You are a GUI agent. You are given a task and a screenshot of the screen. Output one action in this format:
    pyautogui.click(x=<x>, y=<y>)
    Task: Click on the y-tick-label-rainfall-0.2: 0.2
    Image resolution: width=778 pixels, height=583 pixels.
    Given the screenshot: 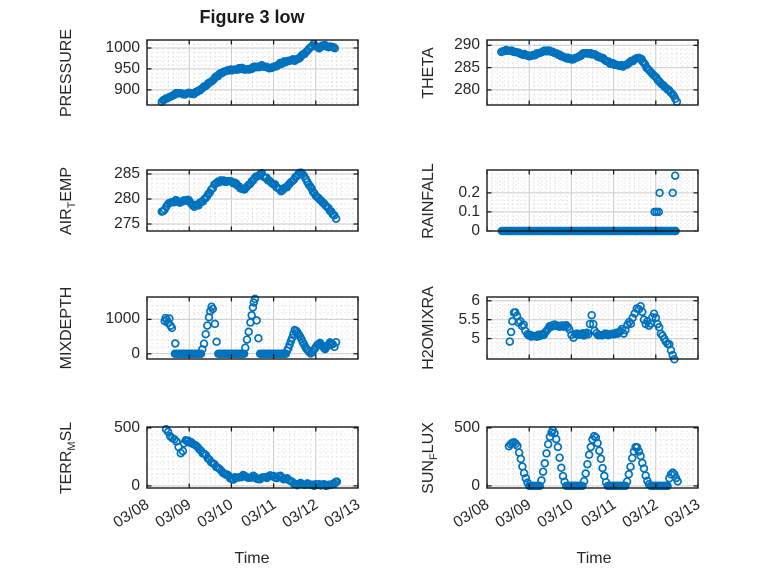 What is the action you would take?
    pyautogui.click(x=469, y=192)
    